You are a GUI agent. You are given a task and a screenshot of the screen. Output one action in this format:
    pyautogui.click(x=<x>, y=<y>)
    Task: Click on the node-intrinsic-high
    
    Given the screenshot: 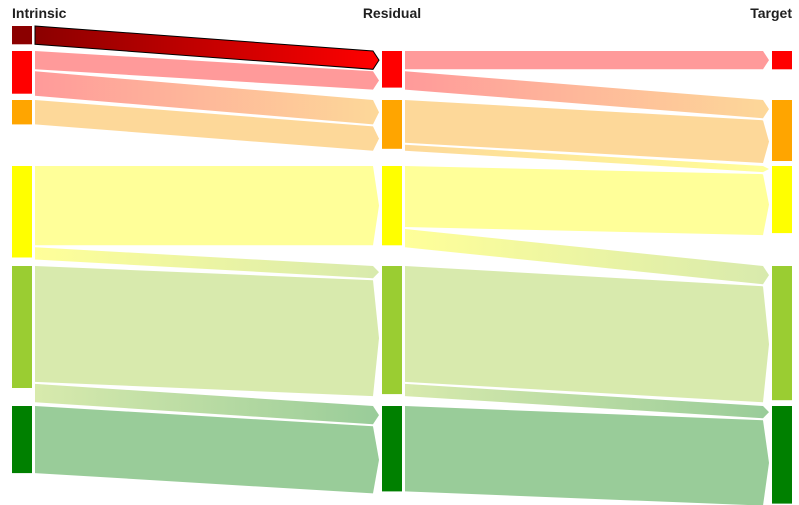 What is the action you would take?
    pyautogui.click(x=22, y=72)
    